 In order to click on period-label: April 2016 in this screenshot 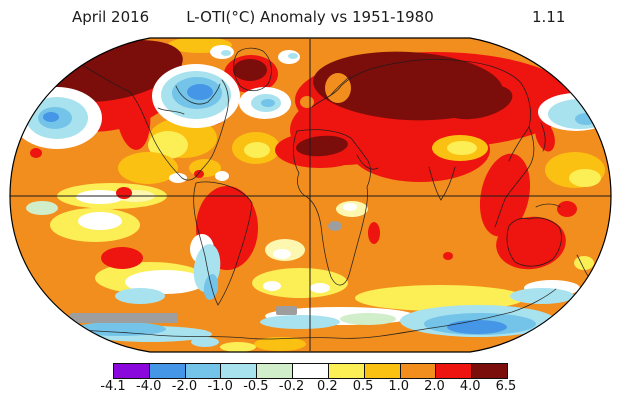, I will do `click(111, 17)`.